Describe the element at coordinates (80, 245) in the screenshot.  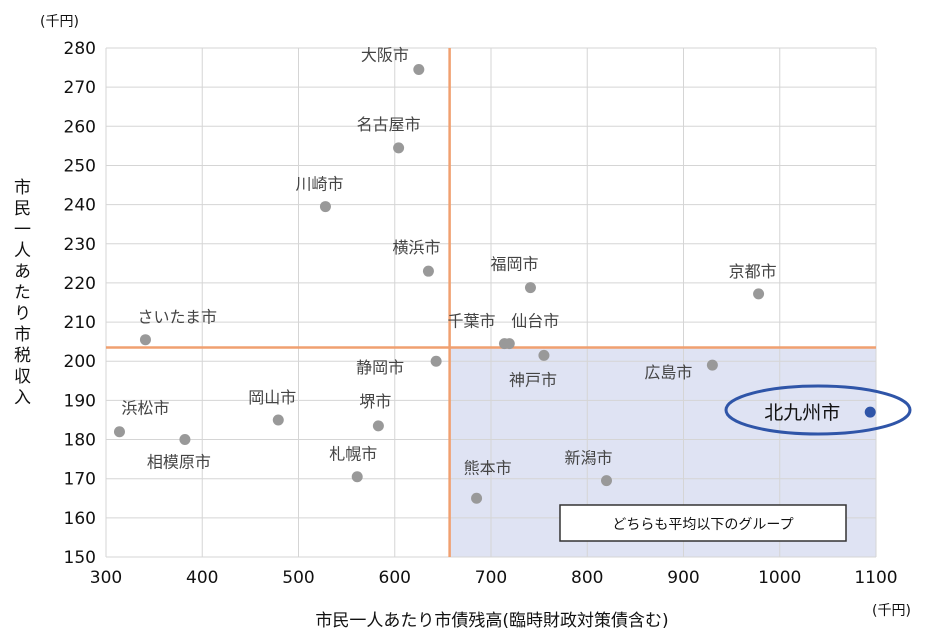
I see `y-tick-label: 230` at that location.